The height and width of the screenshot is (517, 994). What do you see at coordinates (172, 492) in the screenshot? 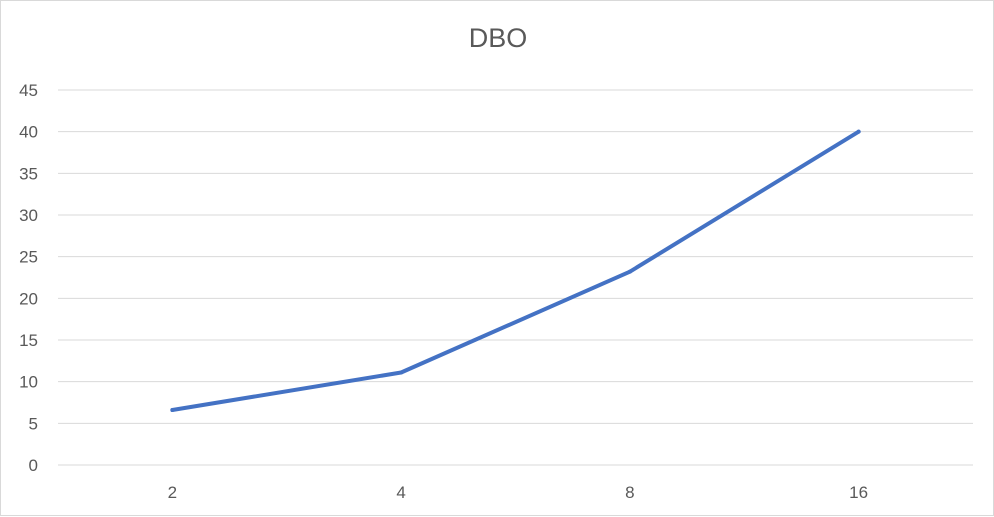
I see `x-tick-label: 2` at bounding box center [172, 492].